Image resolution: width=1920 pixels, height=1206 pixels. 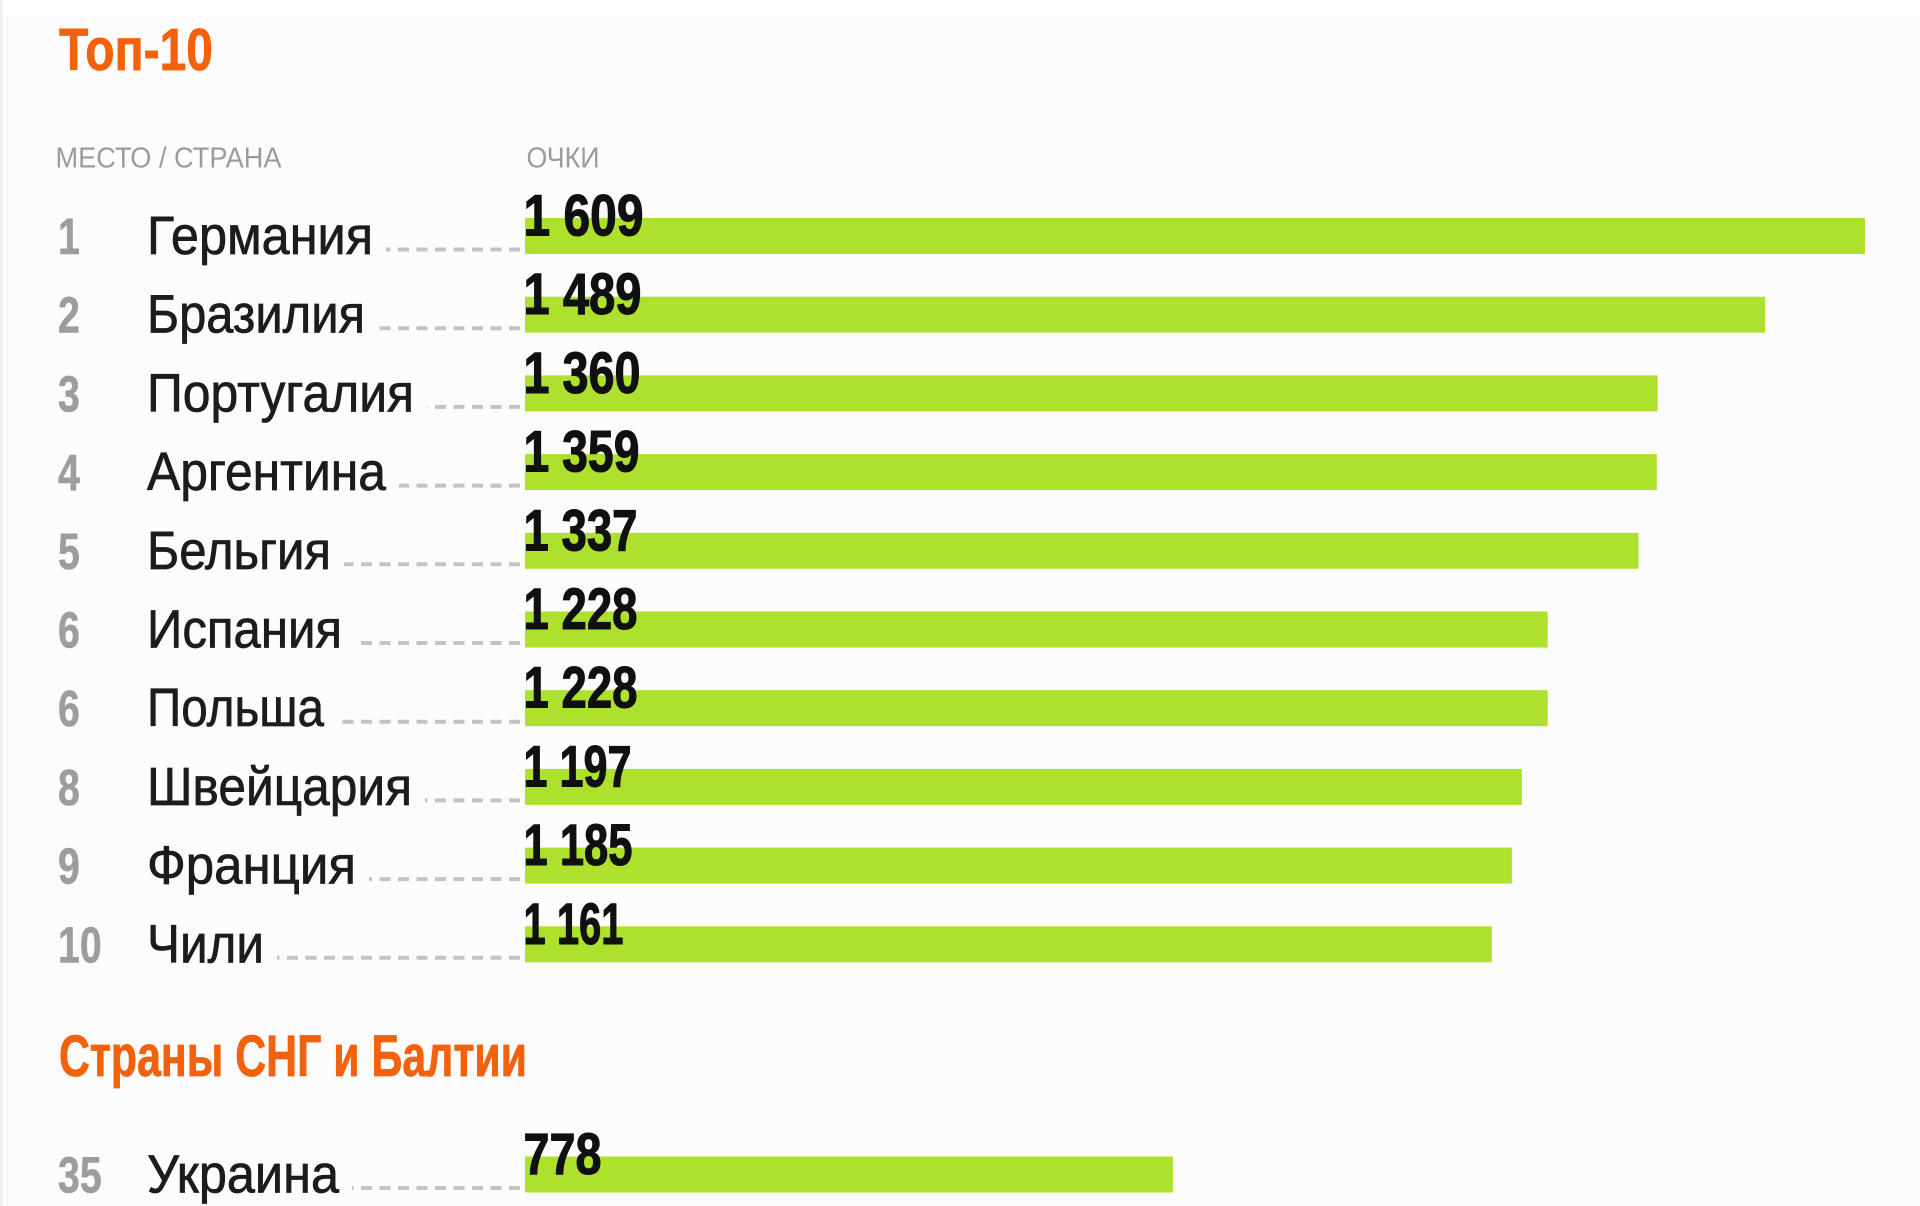 What do you see at coordinates (574, 924) in the screenshot?
I see `svg-text: 1 161` at bounding box center [574, 924].